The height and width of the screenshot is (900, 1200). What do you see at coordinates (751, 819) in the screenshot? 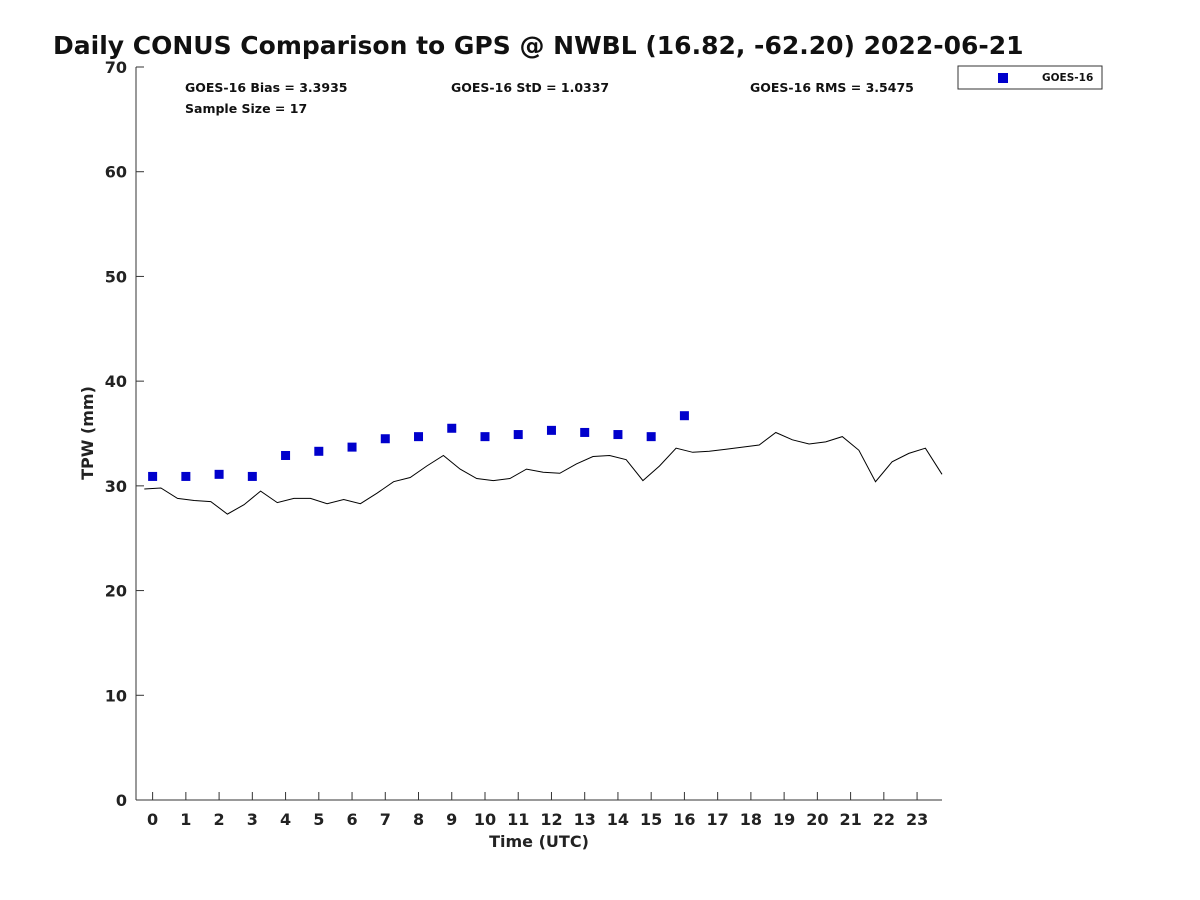
I see `x-tick-label: 18` at bounding box center [751, 819].